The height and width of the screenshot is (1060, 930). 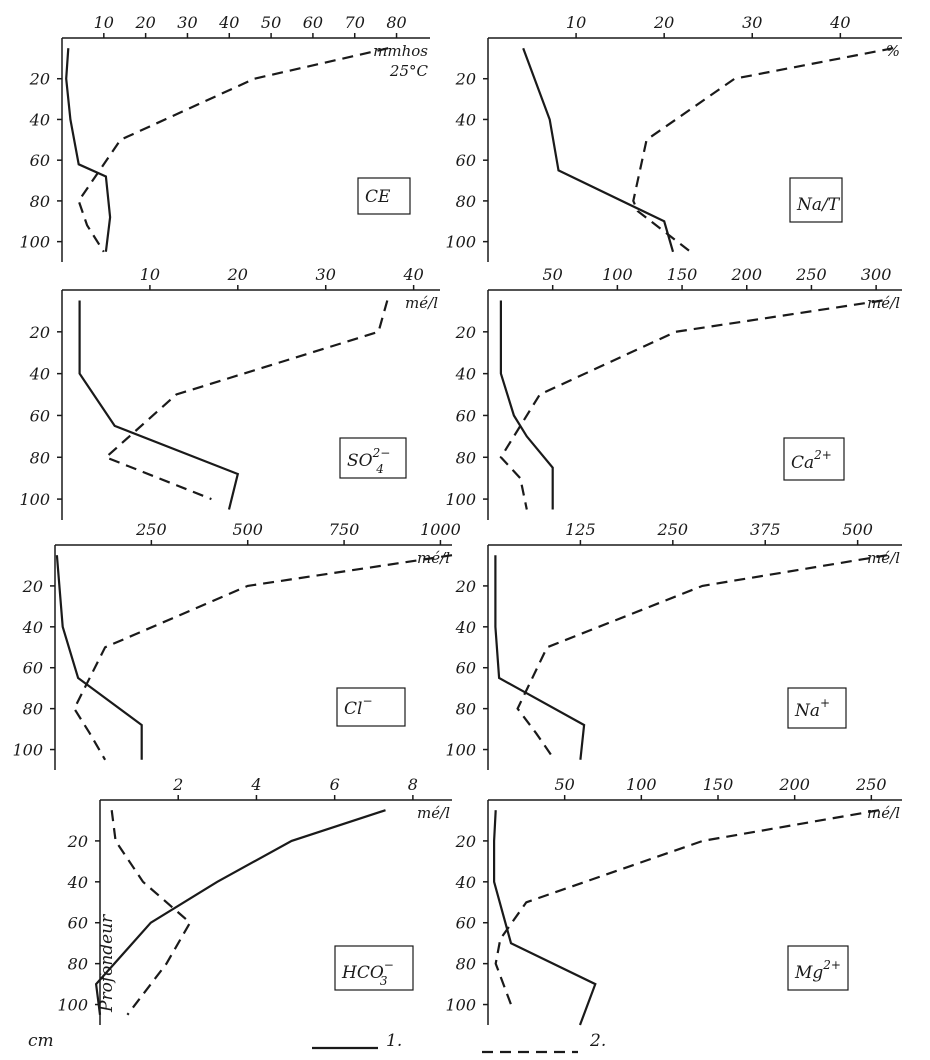 I want to click on panel-label-box: SO2− 4, so click(x=373, y=458).